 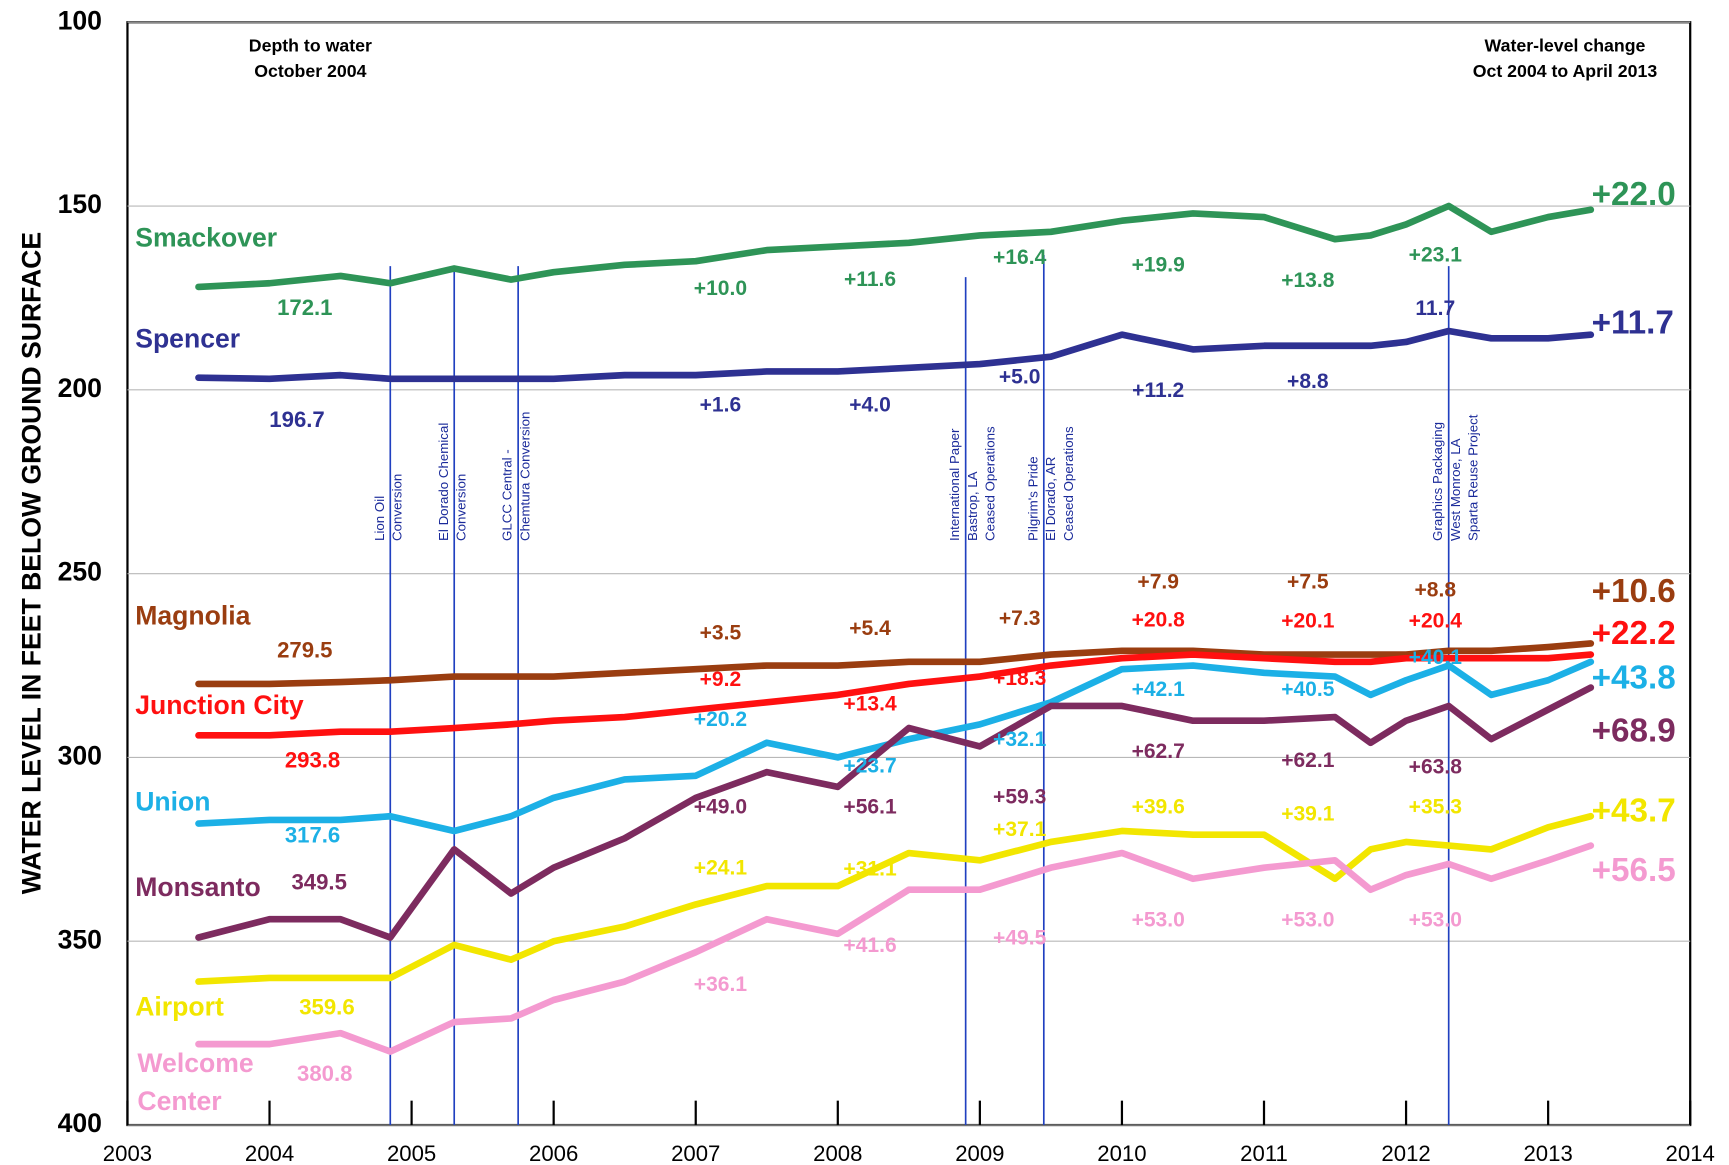 What do you see at coordinates (1634, 810) in the screenshot?
I see `end-label: +43.7` at bounding box center [1634, 810].